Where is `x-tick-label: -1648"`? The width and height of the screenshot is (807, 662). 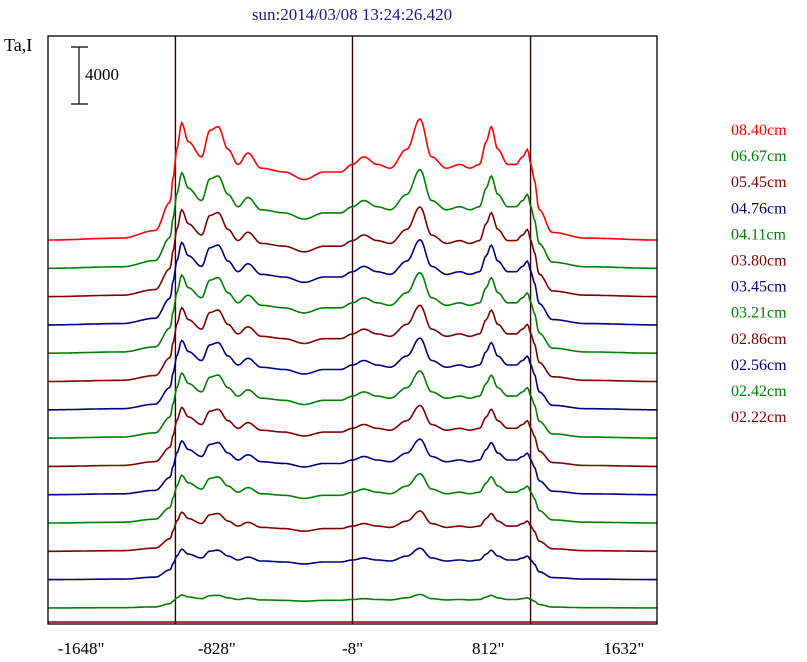 x-tick-label: -1648" is located at coordinates (81, 648).